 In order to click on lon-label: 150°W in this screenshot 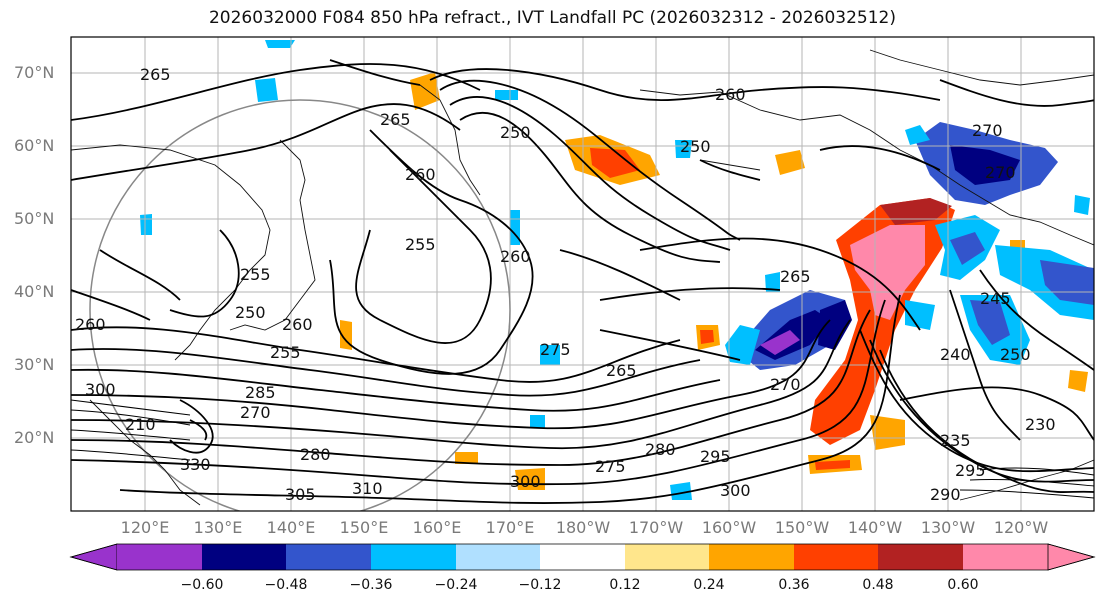, I will do `click(802, 527)`.